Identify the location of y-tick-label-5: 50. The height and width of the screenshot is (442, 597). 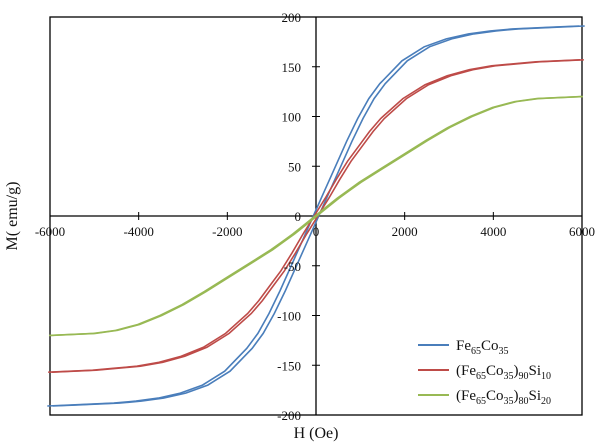
(294, 166).